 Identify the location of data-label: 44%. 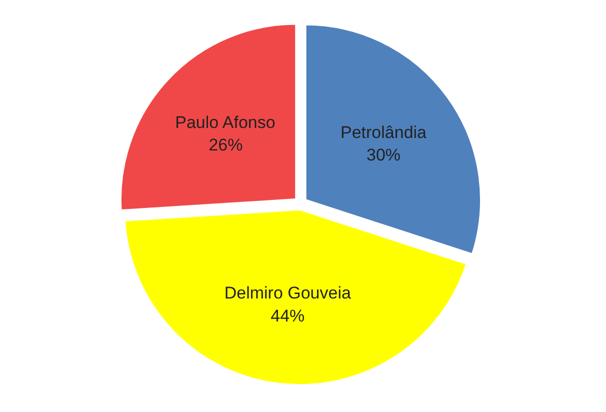
(287, 316).